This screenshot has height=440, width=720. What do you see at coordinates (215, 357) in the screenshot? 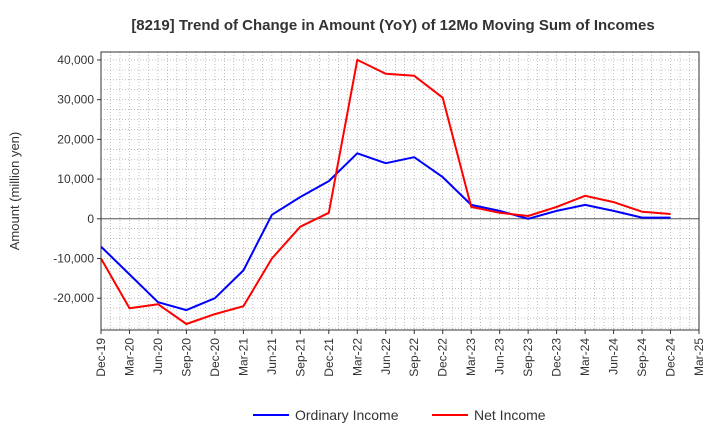
I see `x-tick-label: Dec-20` at bounding box center [215, 357].